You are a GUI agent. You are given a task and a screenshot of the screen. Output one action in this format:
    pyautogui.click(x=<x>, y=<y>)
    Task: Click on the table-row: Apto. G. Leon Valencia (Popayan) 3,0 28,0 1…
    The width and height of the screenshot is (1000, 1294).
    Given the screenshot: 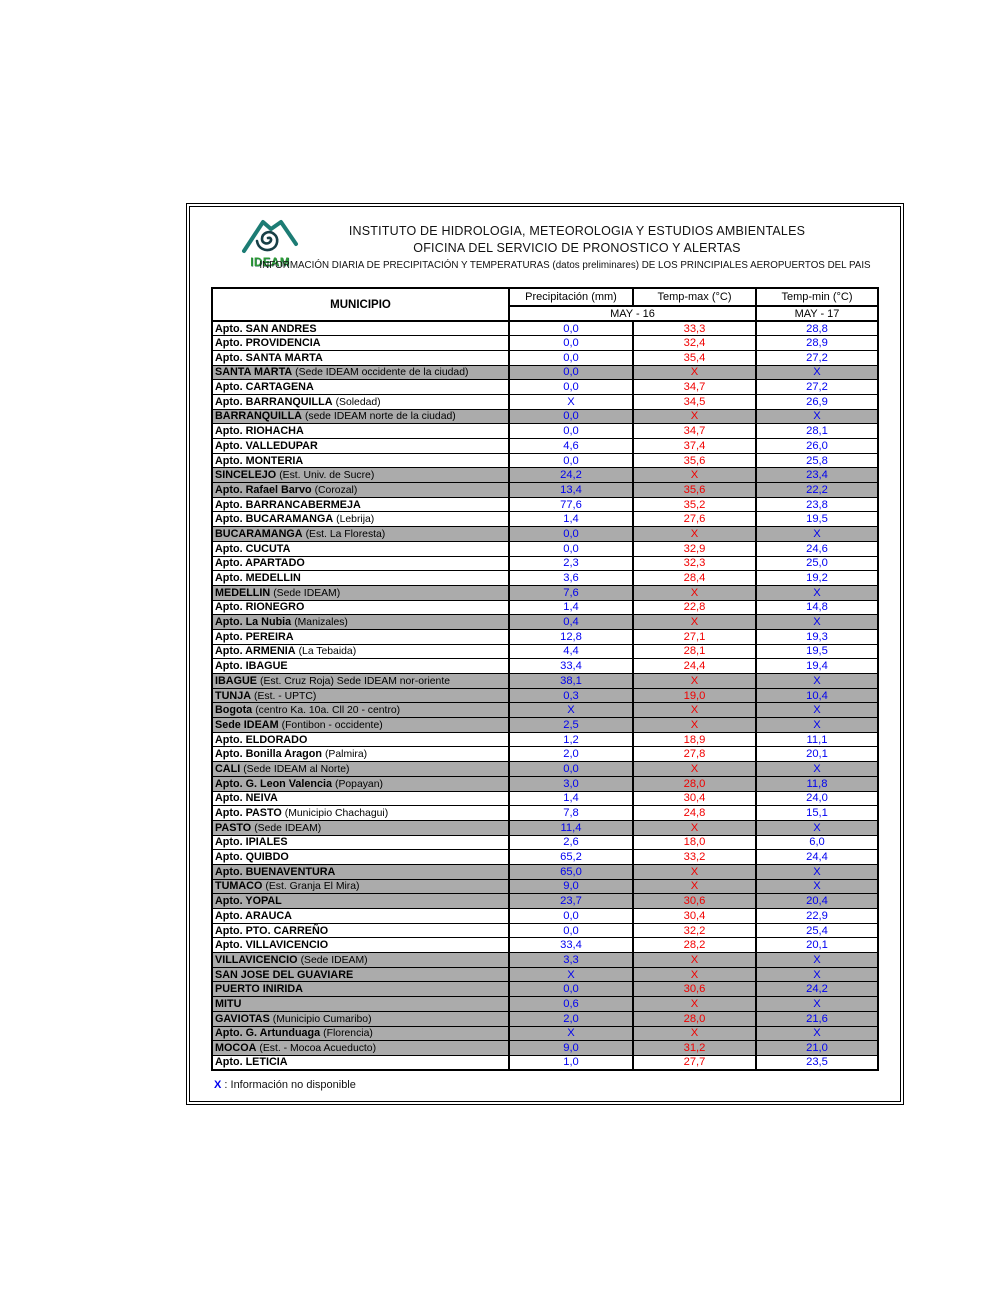 What is the action you would take?
    pyautogui.click(x=545, y=783)
    